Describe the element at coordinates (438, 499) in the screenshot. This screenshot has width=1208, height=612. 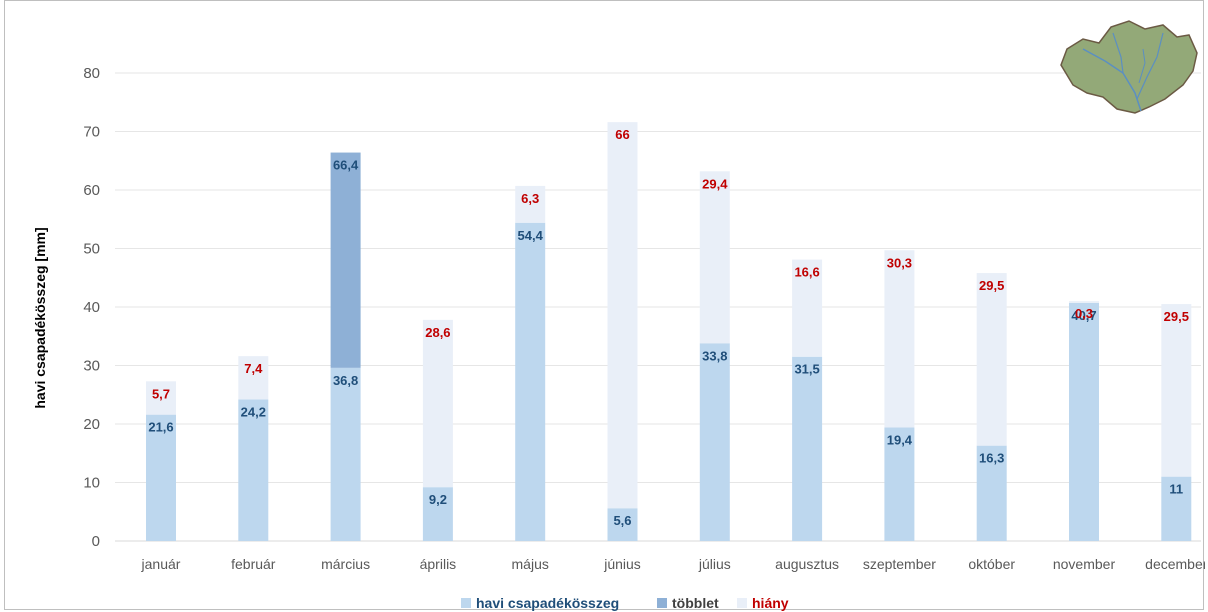
I see `data-label-total: 9,2` at that location.